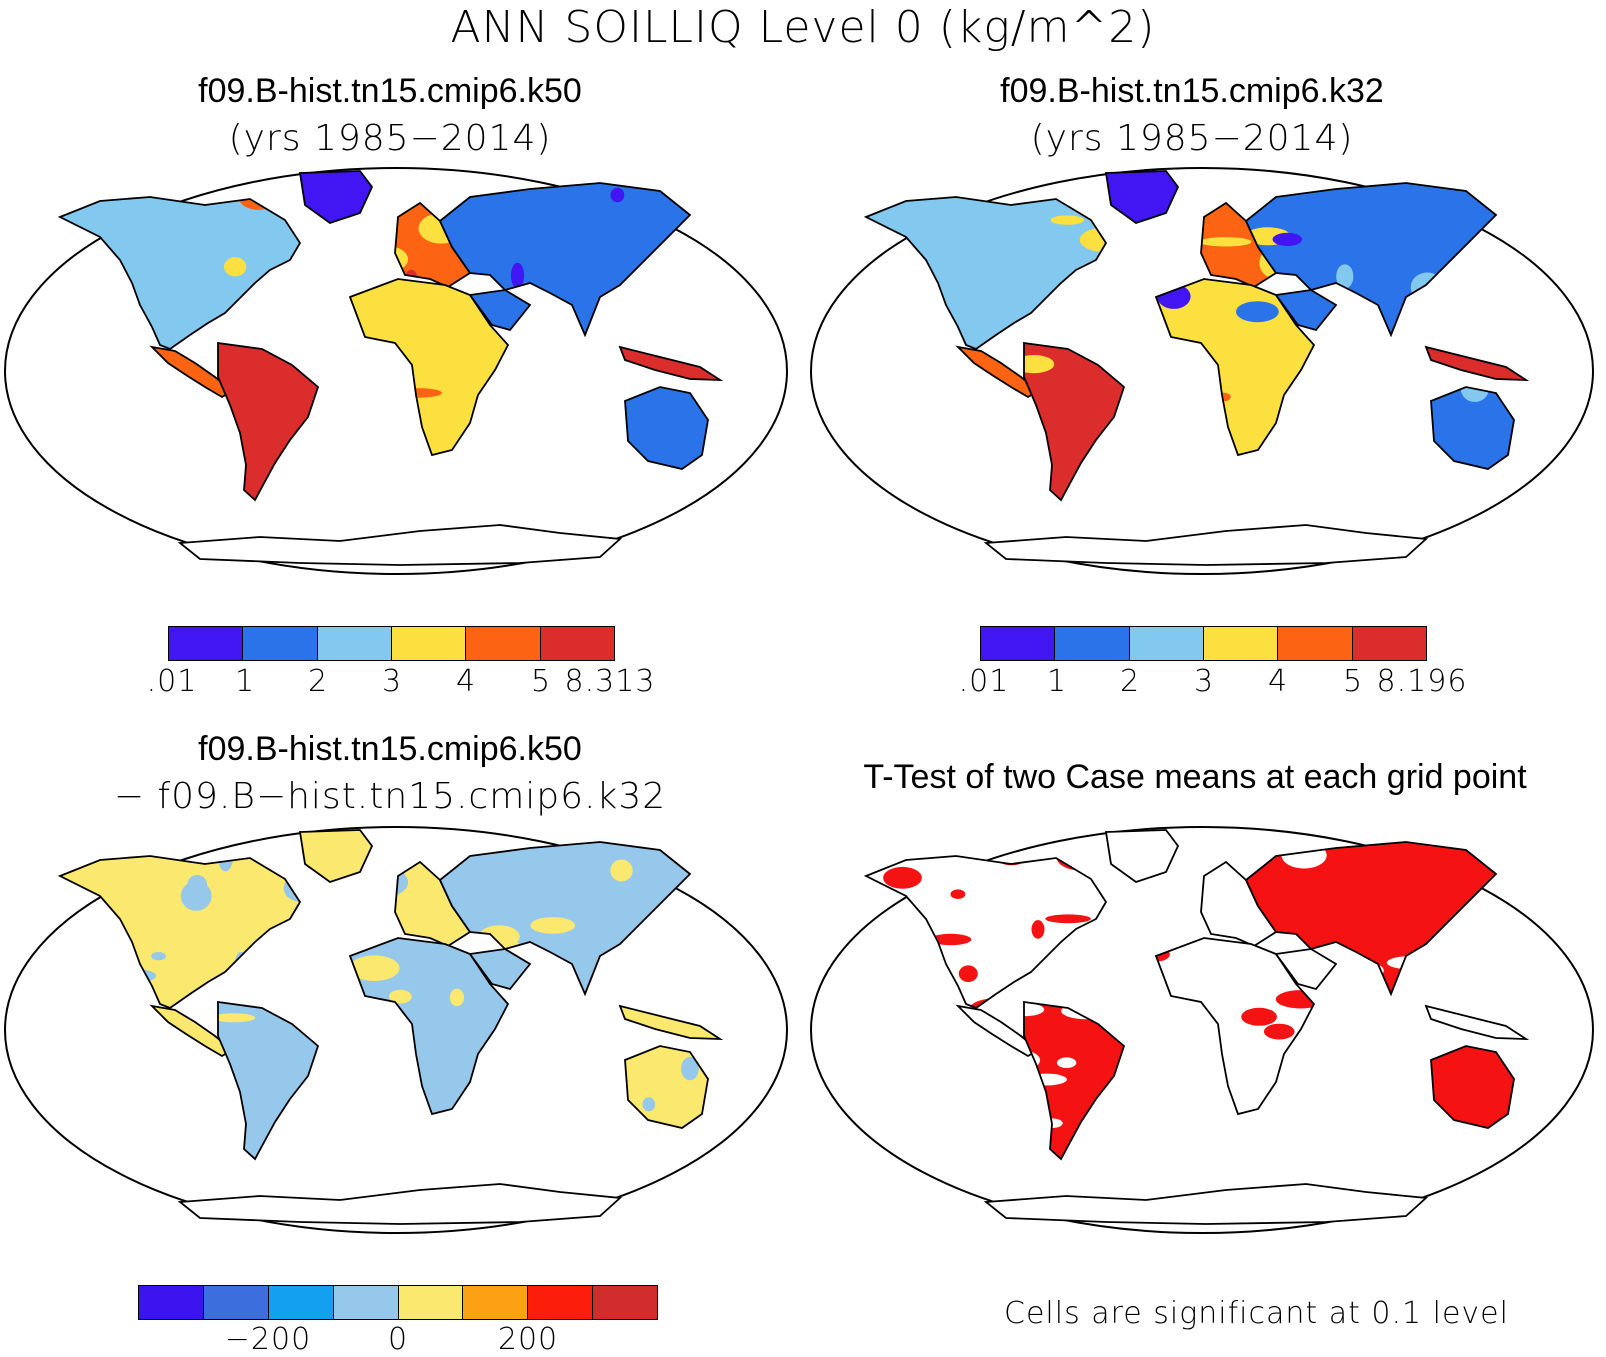  I want to click on land-ca, so click(998, 1031).